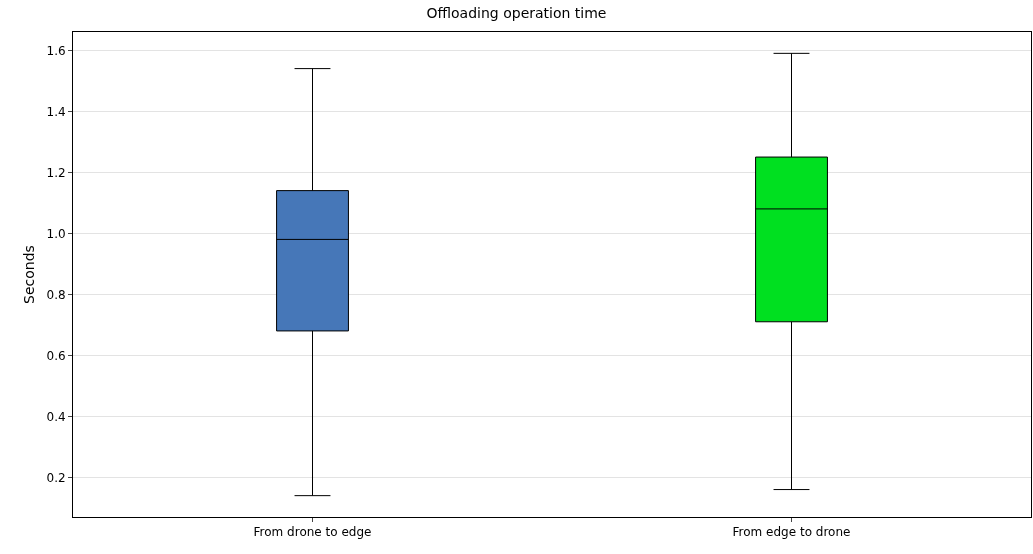 The width and height of the screenshot is (1033, 554). Describe the element at coordinates (56, 233) in the screenshot. I see `y-tick-label: 1.0` at that location.